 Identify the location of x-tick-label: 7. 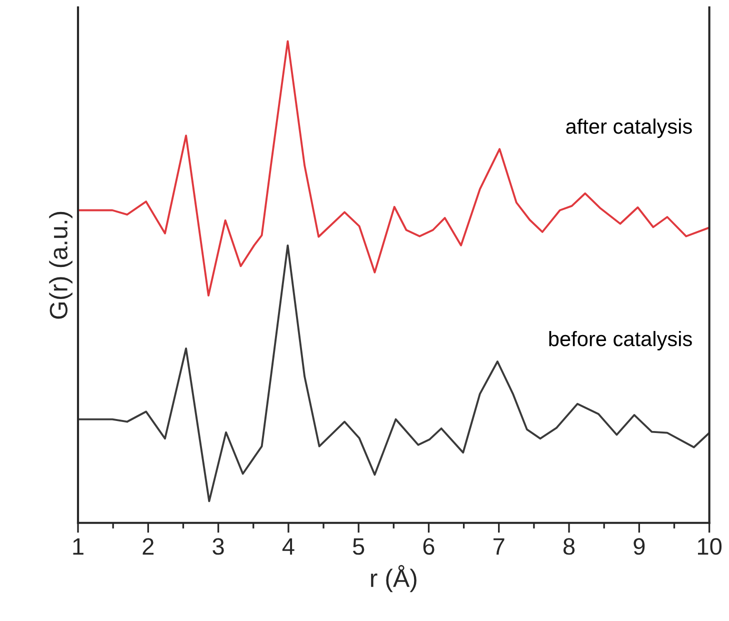
(499, 546).